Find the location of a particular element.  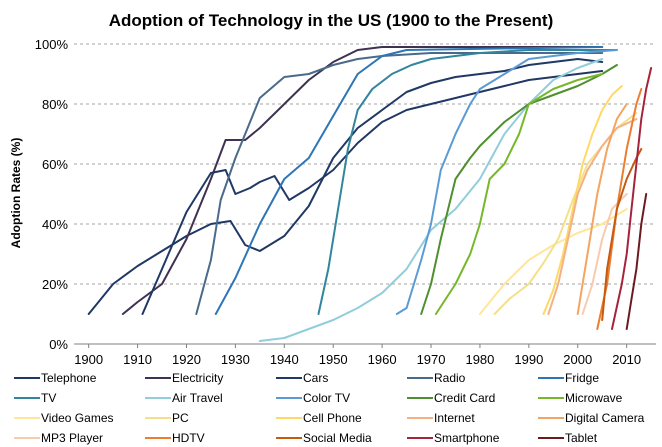

legend-label: Cars is located at coordinates (315, 378).